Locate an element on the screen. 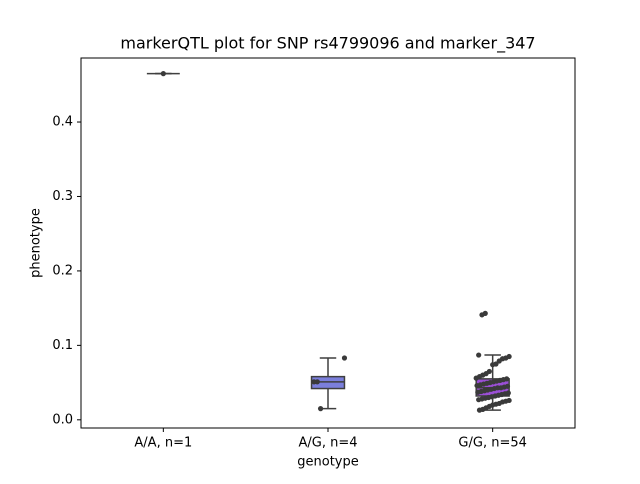 The height and width of the screenshot is (484, 640). y-axis-label: phenotype is located at coordinates (36, 243).